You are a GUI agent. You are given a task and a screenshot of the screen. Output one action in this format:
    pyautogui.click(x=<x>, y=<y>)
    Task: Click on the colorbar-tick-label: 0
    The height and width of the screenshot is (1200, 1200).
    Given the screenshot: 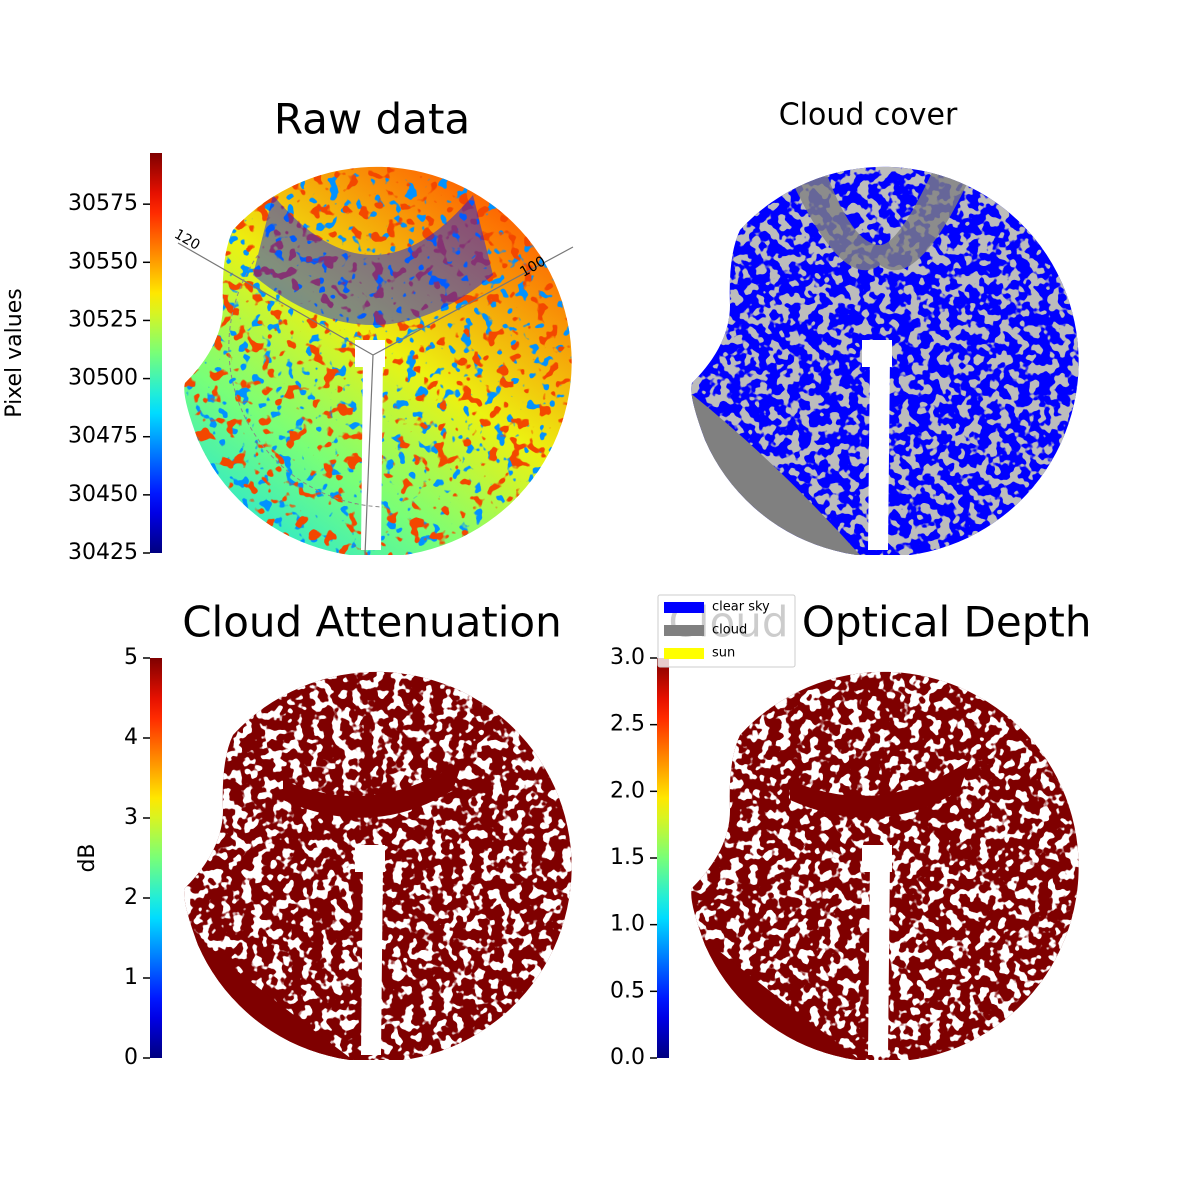 What is the action you would take?
    pyautogui.click(x=131, y=1057)
    